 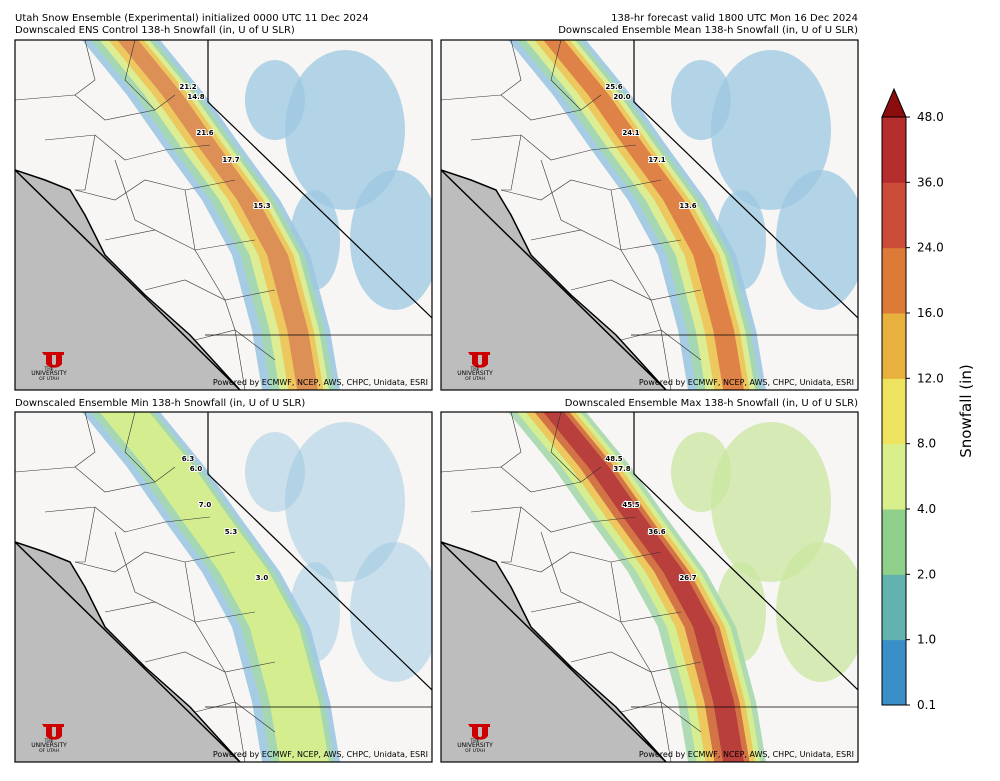 What do you see at coordinates (187, 87) in the screenshot?
I see `point-label: 21.2` at bounding box center [187, 87].